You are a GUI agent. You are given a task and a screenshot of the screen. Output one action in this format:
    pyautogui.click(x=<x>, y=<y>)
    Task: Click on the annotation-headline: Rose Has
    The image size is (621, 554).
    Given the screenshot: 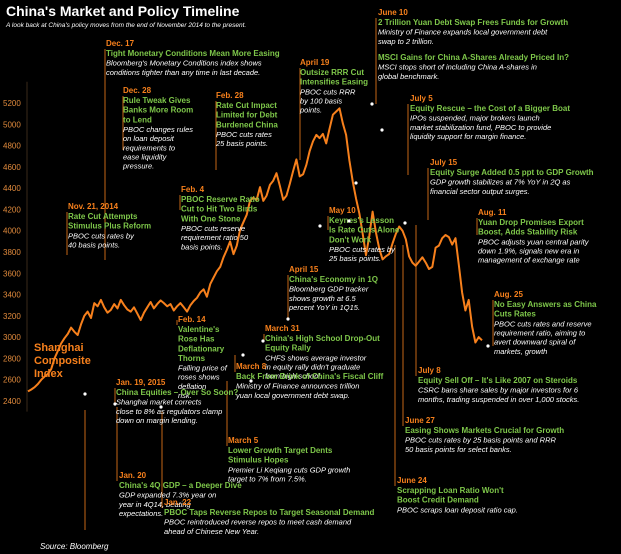 What is the action you would take?
    pyautogui.click(x=196, y=339)
    